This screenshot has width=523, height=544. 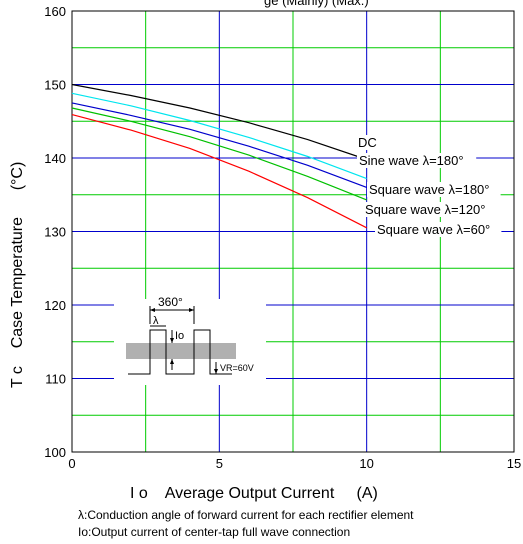 What do you see at coordinates (254, 493) in the screenshot?
I see `x-axis-label: I o Average Output Current (A)` at bounding box center [254, 493].